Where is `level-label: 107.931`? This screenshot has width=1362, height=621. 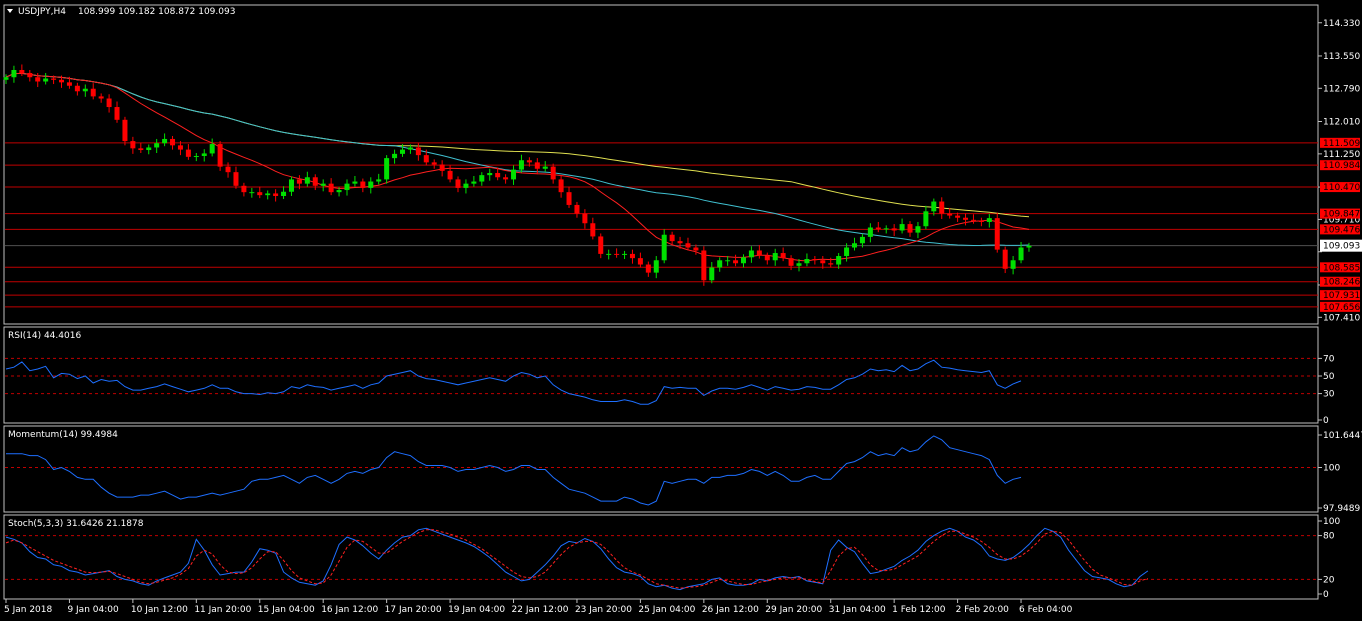
level-label: 107.931 is located at coordinates (1341, 296).